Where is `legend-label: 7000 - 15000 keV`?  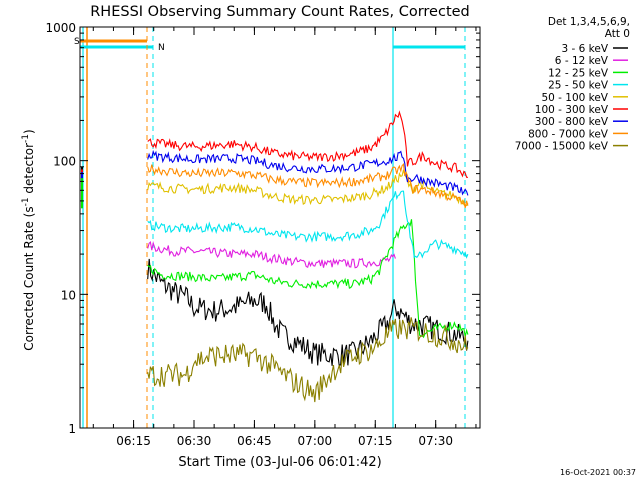
legend-label: 7000 - 15000 keV is located at coordinates (562, 147).